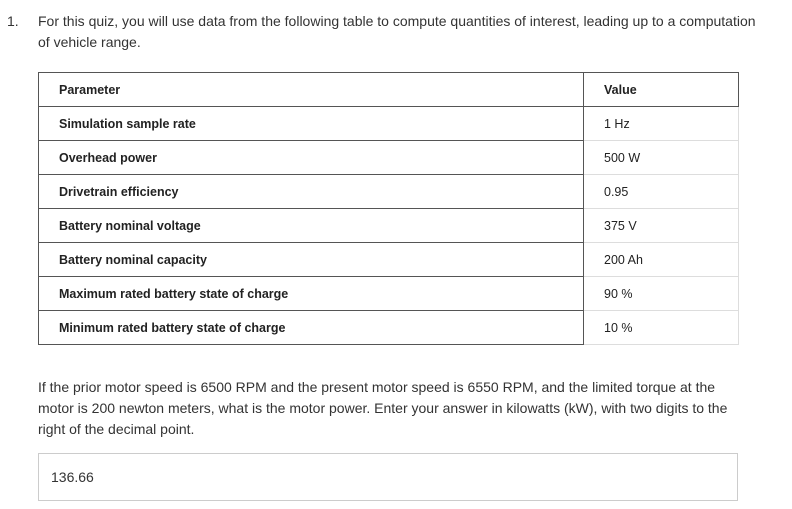 This screenshot has height=509, width=792. Describe the element at coordinates (661, 225) in the screenshot. I see `value-cell: 375 V` at that location.